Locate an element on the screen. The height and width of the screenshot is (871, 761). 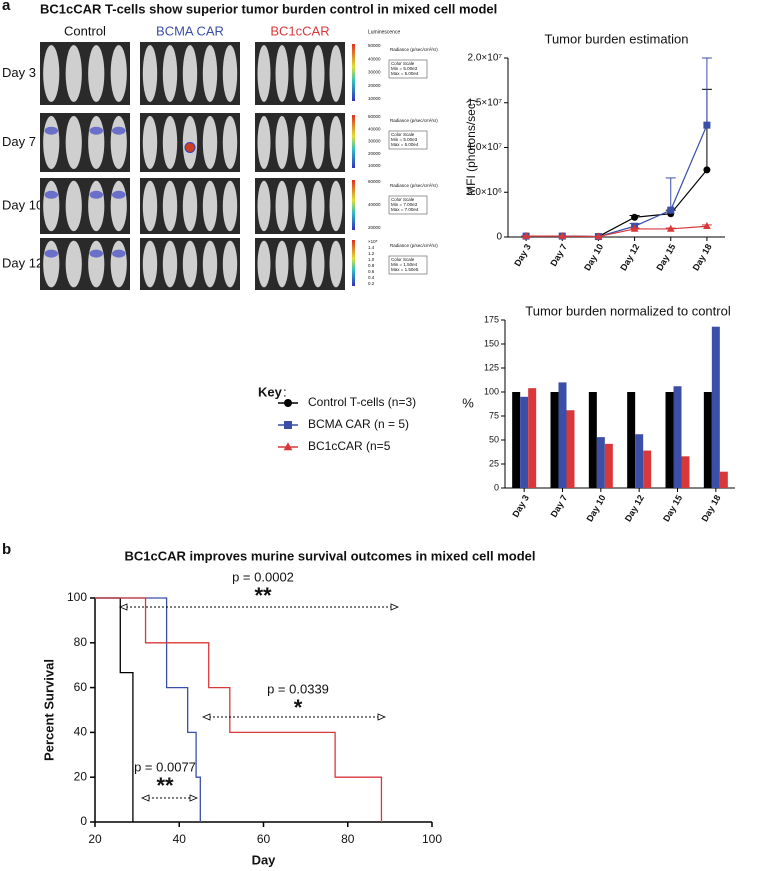
key-entry: BC1cCAR (n=5 is located at coordinates (349, 446).